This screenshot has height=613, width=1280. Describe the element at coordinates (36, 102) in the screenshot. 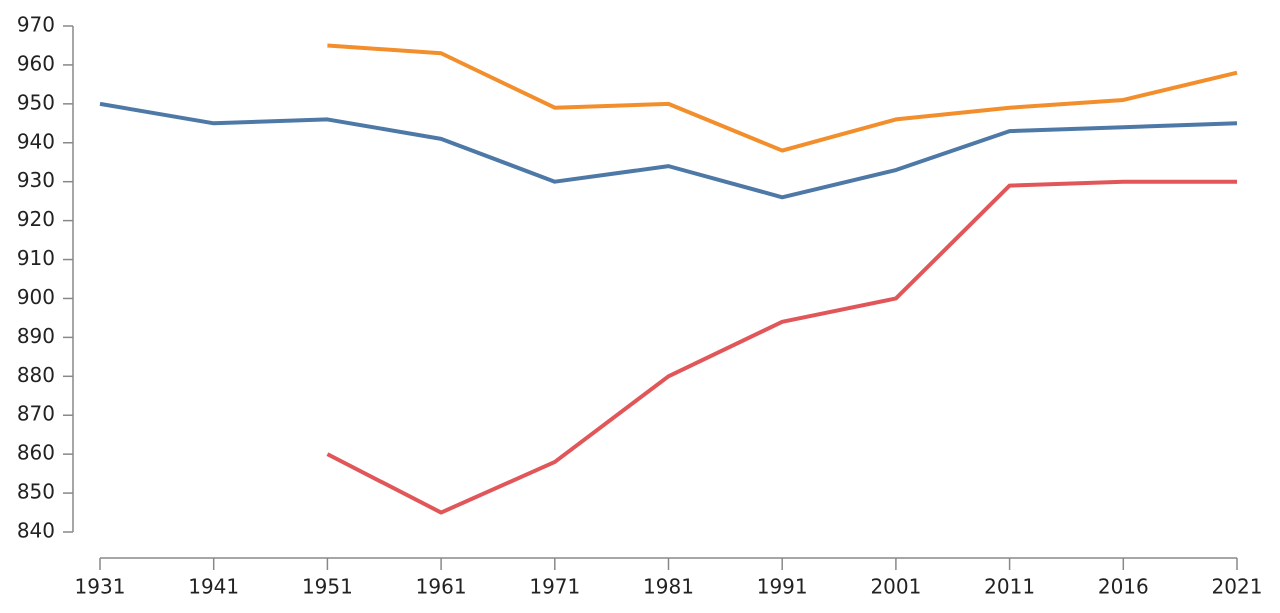

I see `y-tick-label: 950` at that location.